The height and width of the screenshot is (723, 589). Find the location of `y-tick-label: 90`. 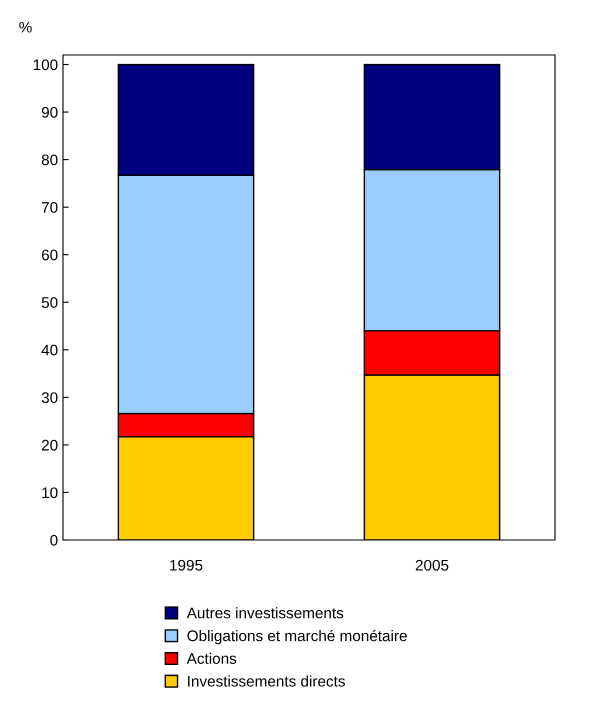

y-tick-label: 90 is located at coordinates (50, 112).